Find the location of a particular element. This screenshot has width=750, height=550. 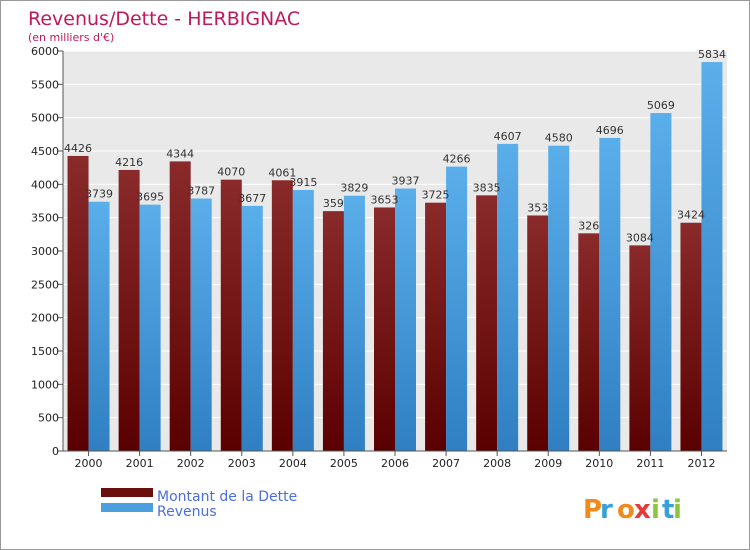

y-tick-label: 4000 is located at coordinates (45, 184).